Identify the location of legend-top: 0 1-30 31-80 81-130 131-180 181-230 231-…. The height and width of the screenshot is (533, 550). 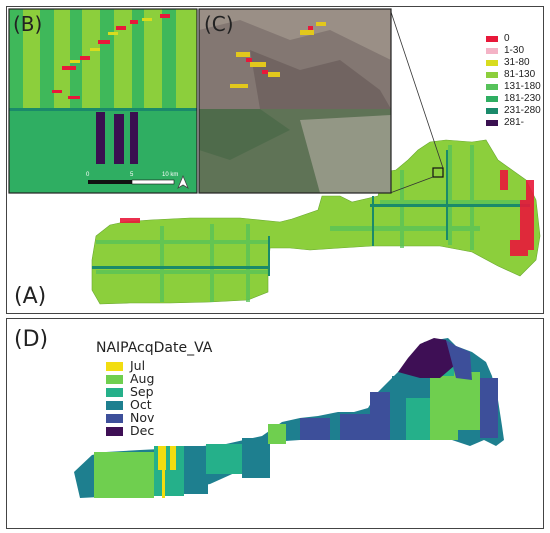
(512, 81).